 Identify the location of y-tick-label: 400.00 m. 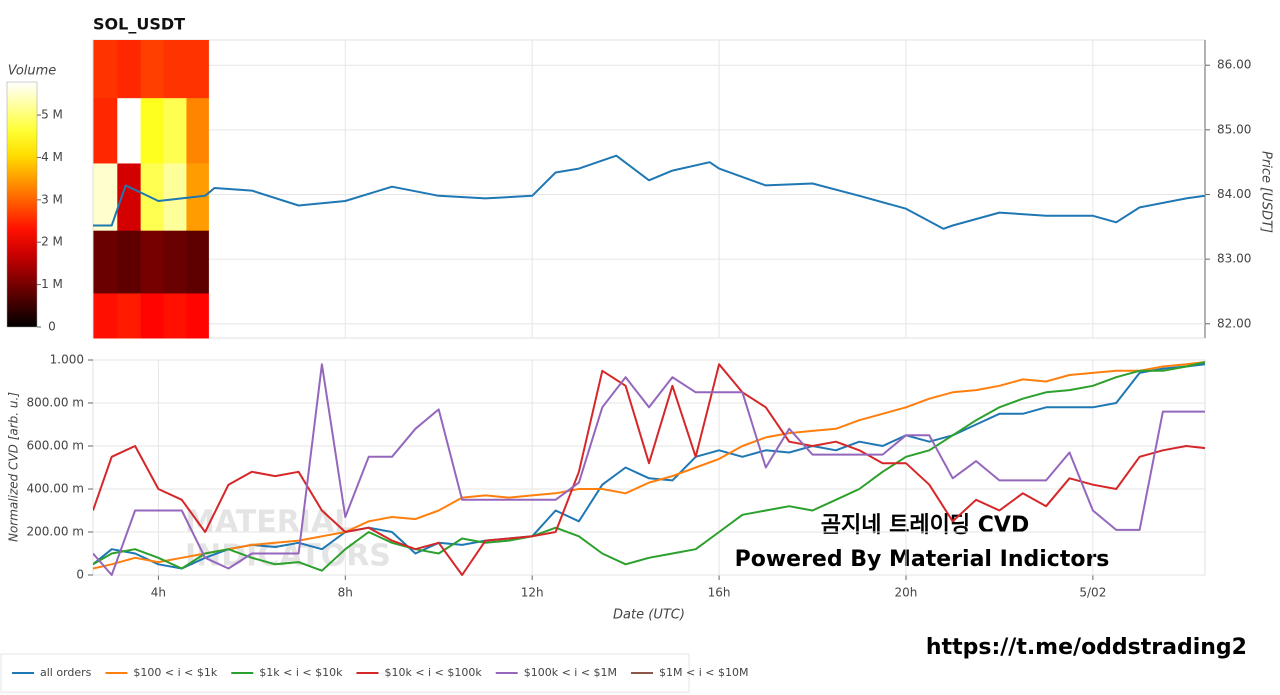
(56, 489).